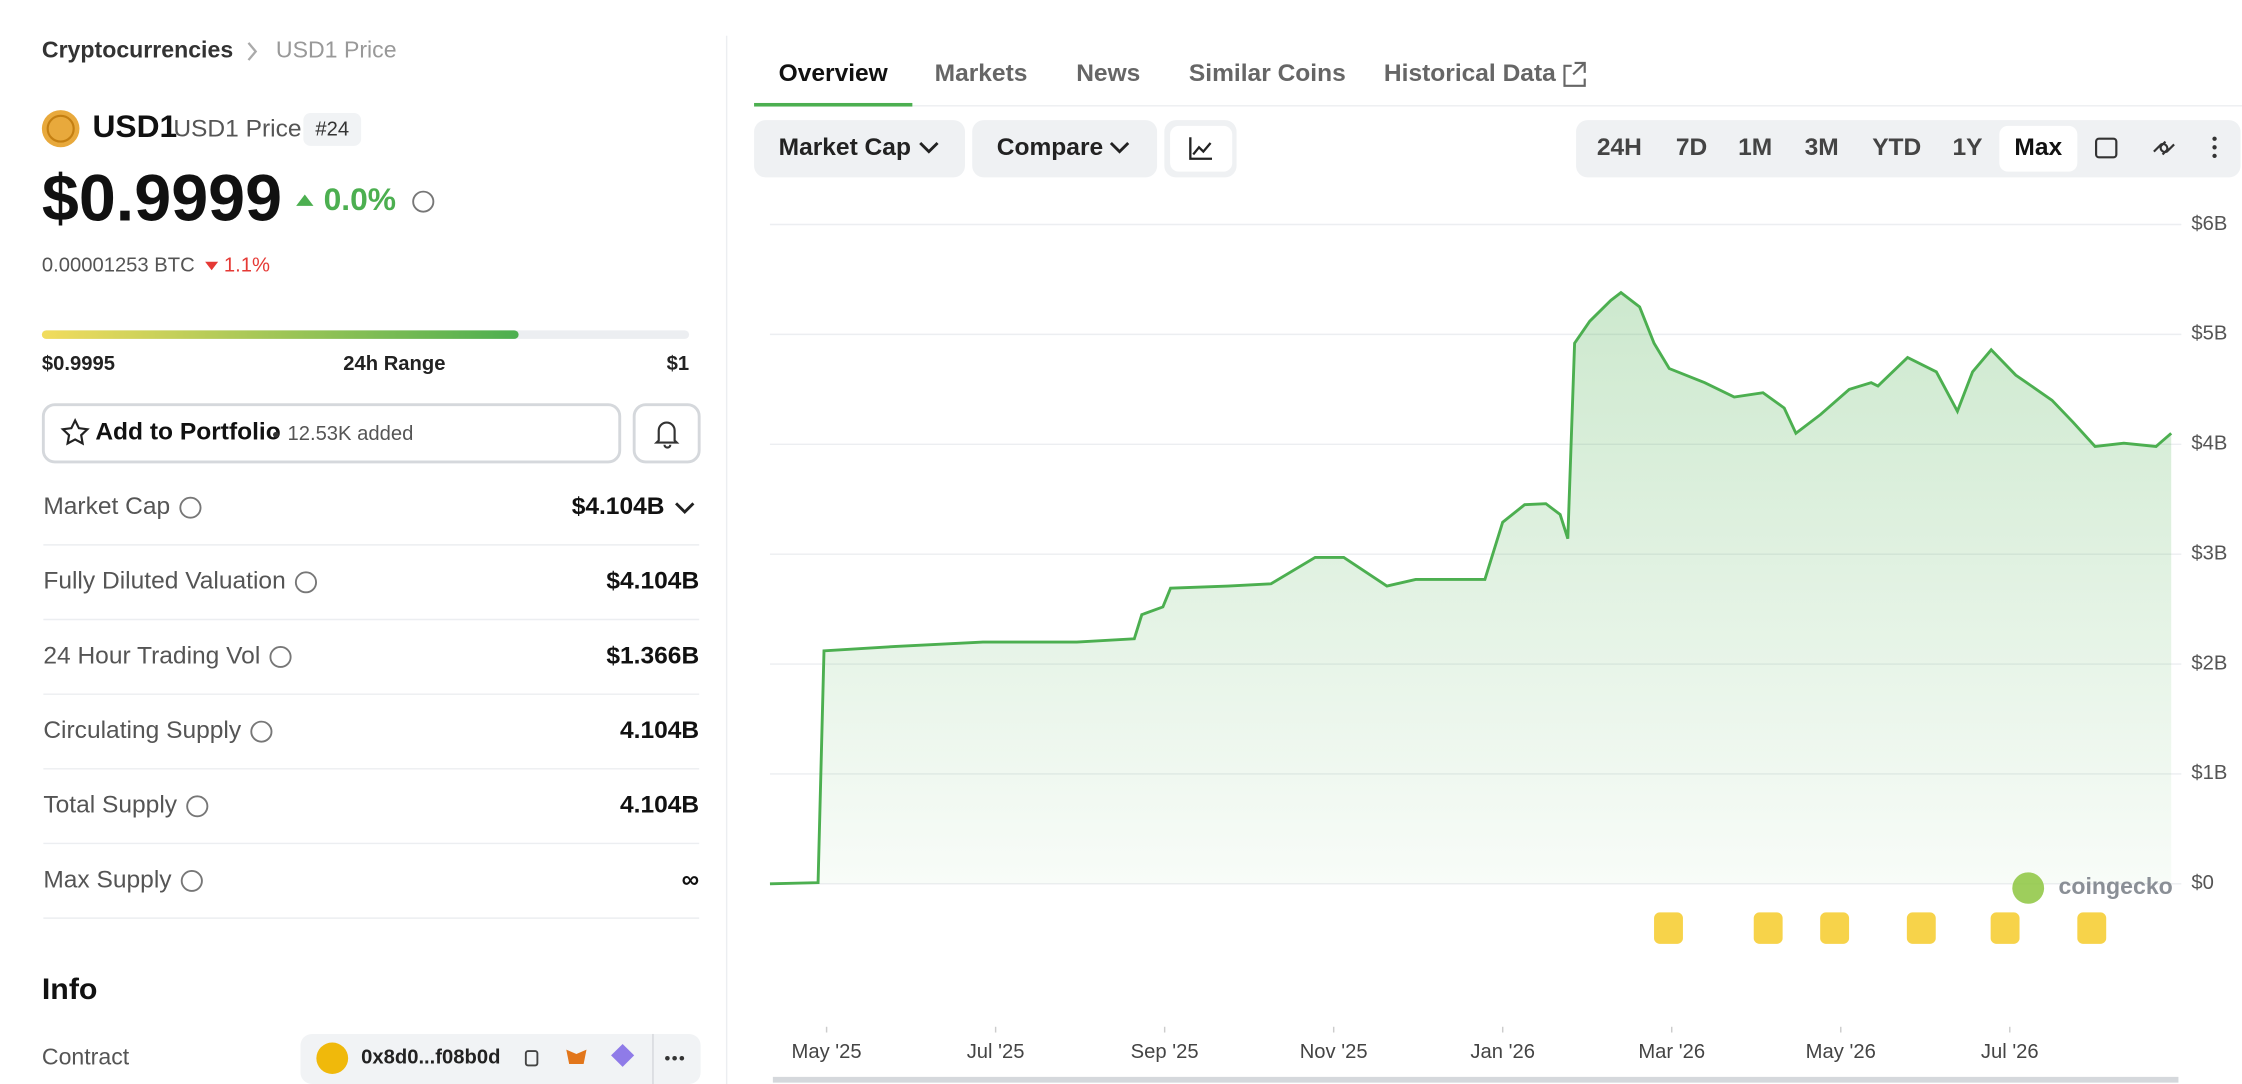 This screenshot has height=1084, width=2242. I want to click on stat-label: Market Cap, so click(106, 506).